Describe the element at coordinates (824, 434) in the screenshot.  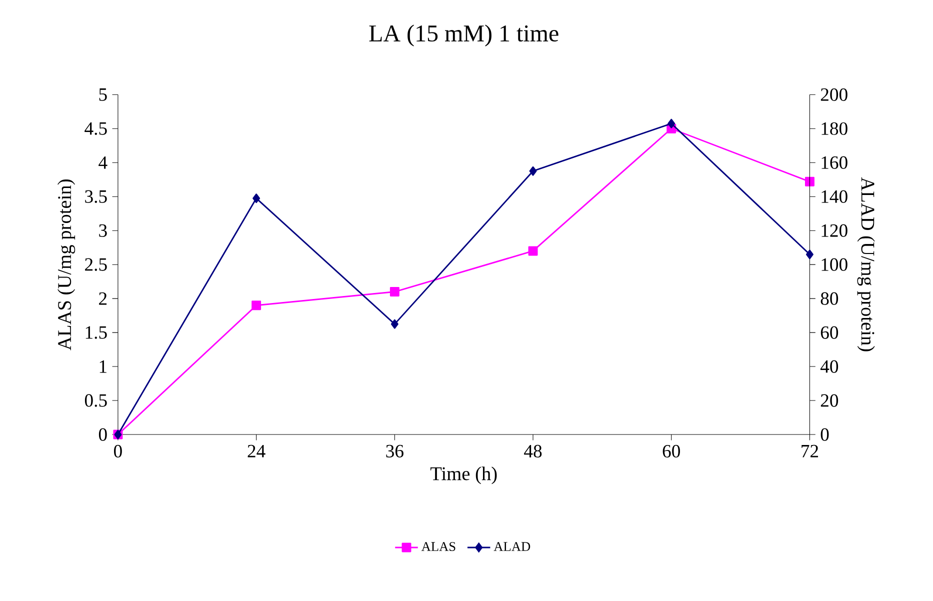
I see `y2-tick-label: 0` at that location.